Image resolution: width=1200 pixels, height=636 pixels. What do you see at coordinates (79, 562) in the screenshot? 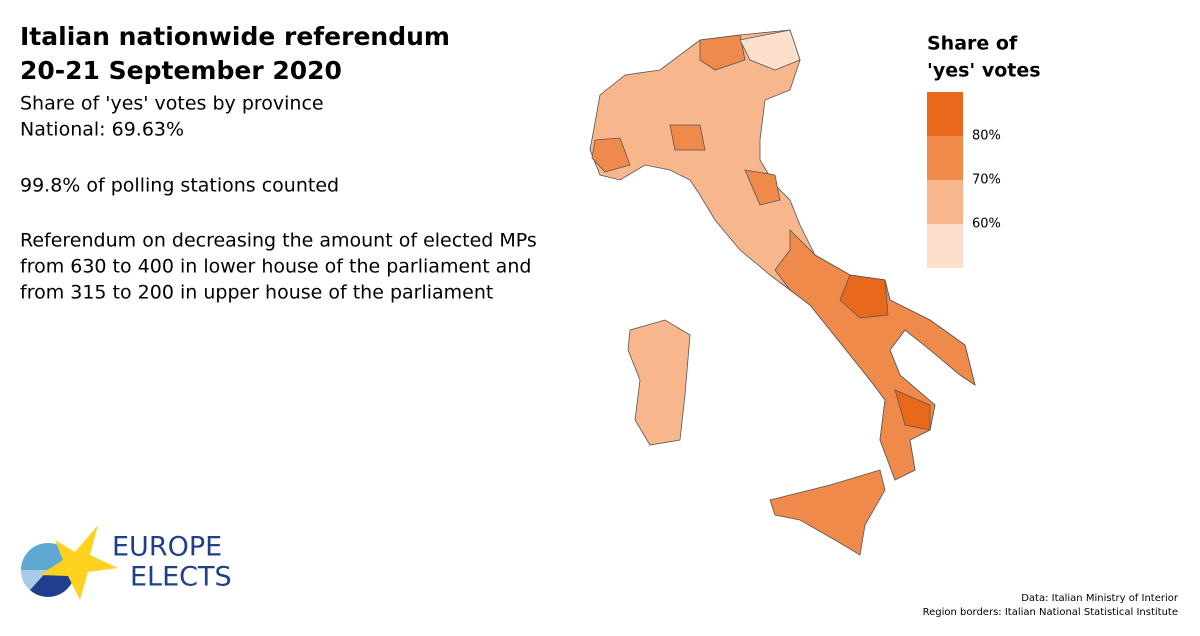
I see `logo-star` at bounding box center [79, 562].